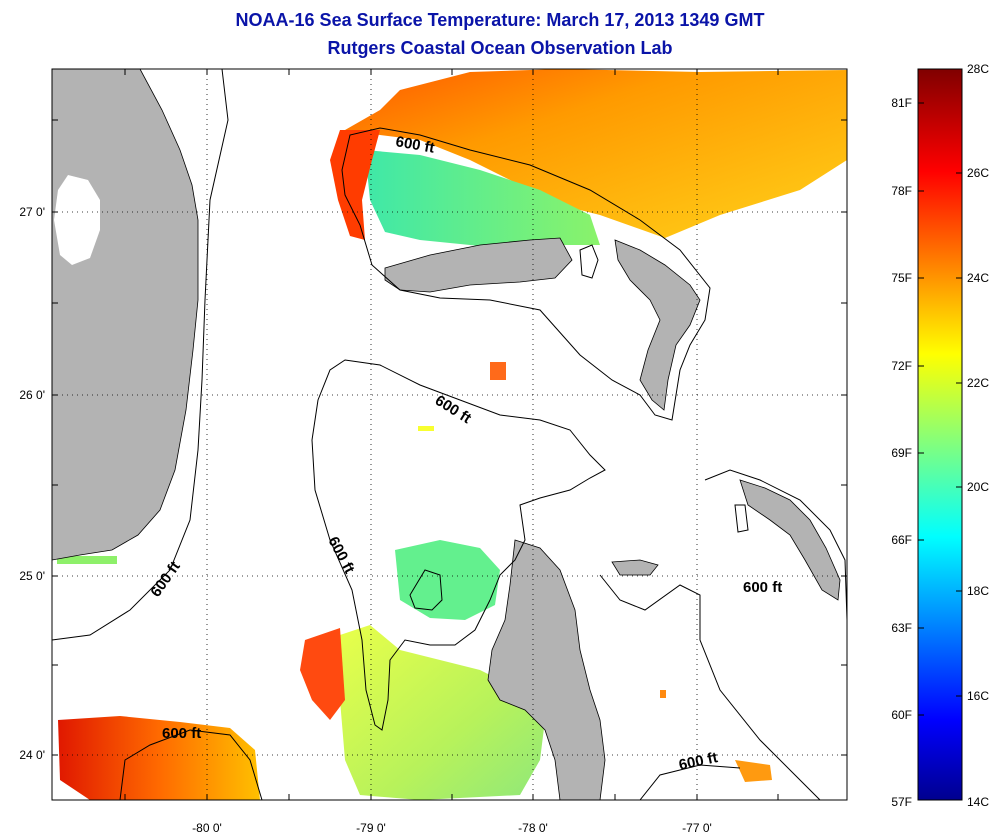 This screenshot has height=840, width=1000. I want to click on abaco-island, so click(657, 325).